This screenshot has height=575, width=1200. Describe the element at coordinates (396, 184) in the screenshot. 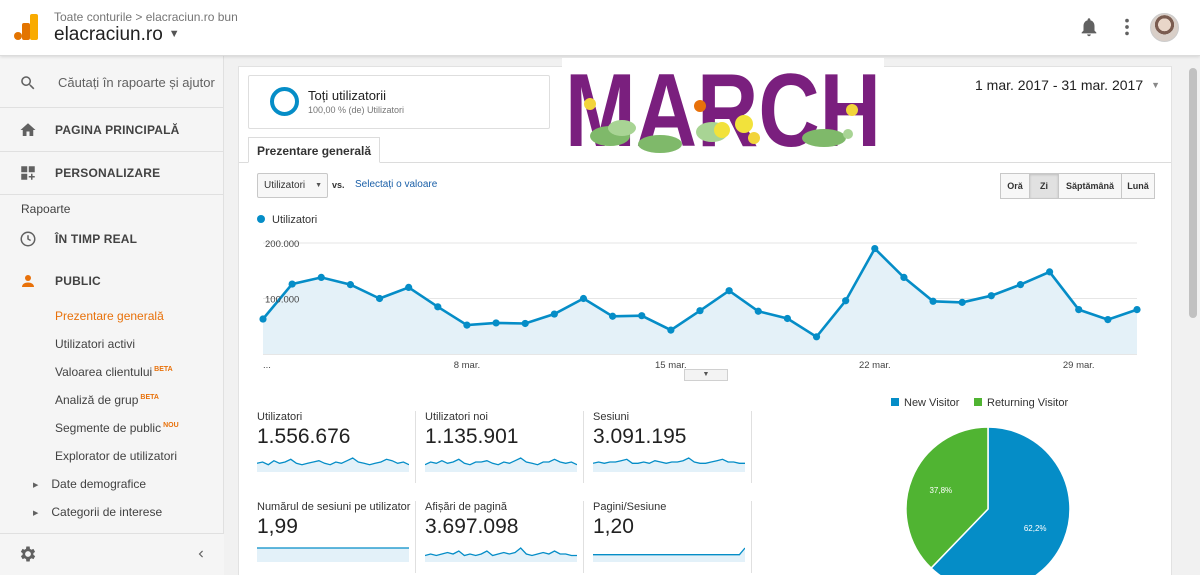

I see `select-comparison-link: Selectați o valoare` at that location.